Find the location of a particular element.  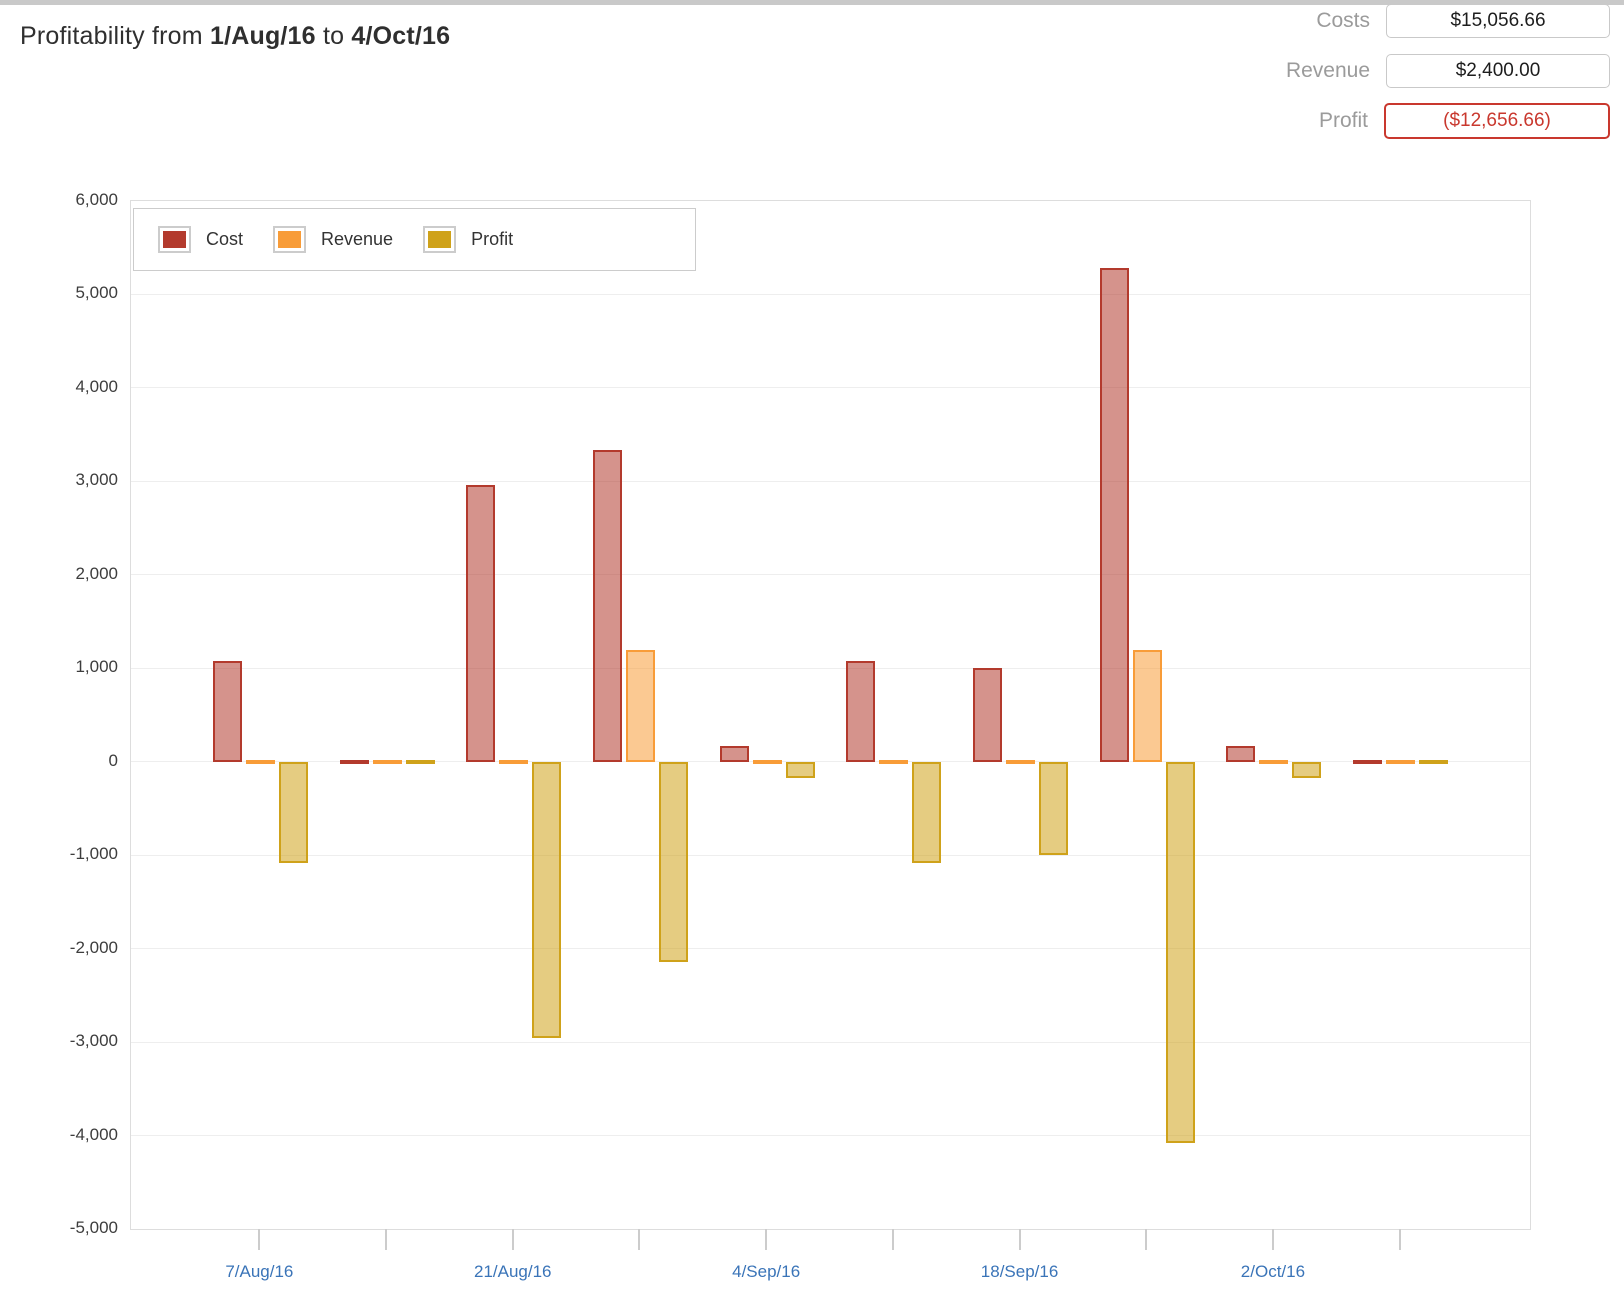

window-top-edge is located at coordinates (812, 2).